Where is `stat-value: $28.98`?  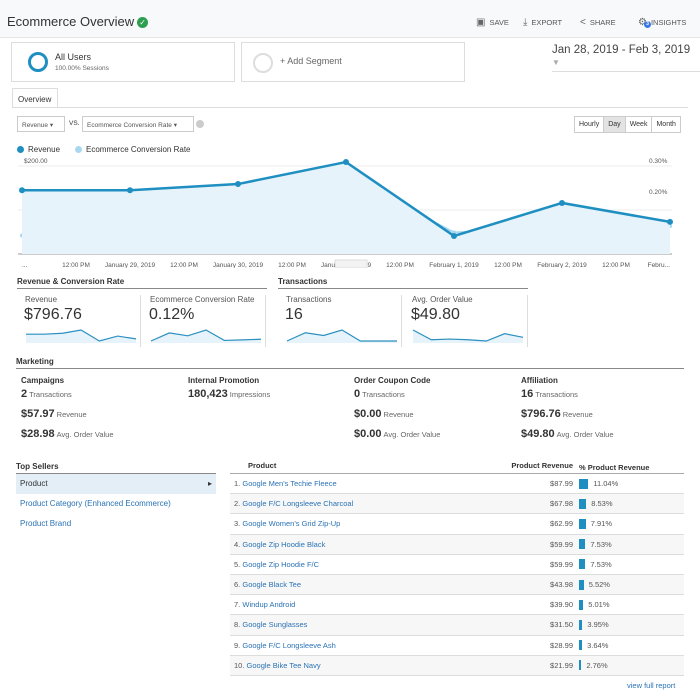
stat-value: $28.98 is located at coordinates (38, 434).